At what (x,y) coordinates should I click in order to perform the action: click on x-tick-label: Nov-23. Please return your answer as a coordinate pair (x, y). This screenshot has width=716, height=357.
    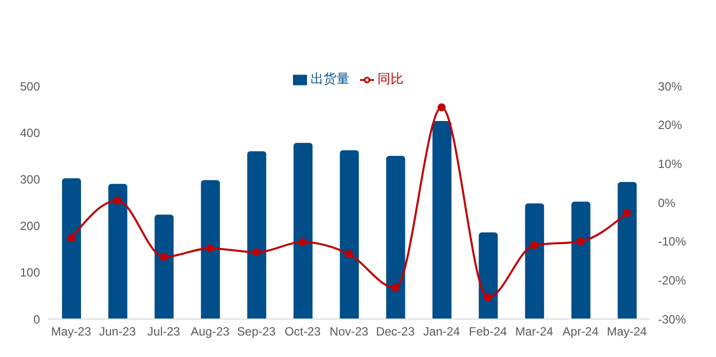
    Looking at the image, I should click on (349, 331).